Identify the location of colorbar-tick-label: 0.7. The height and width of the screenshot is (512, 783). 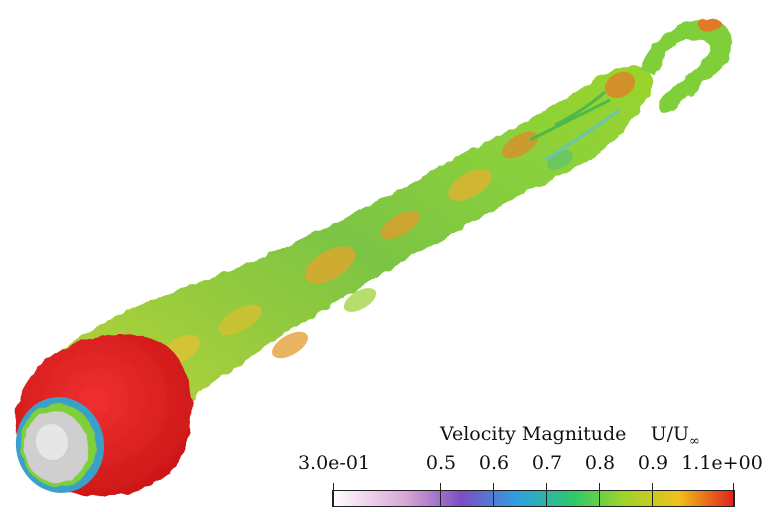
(547, 463).